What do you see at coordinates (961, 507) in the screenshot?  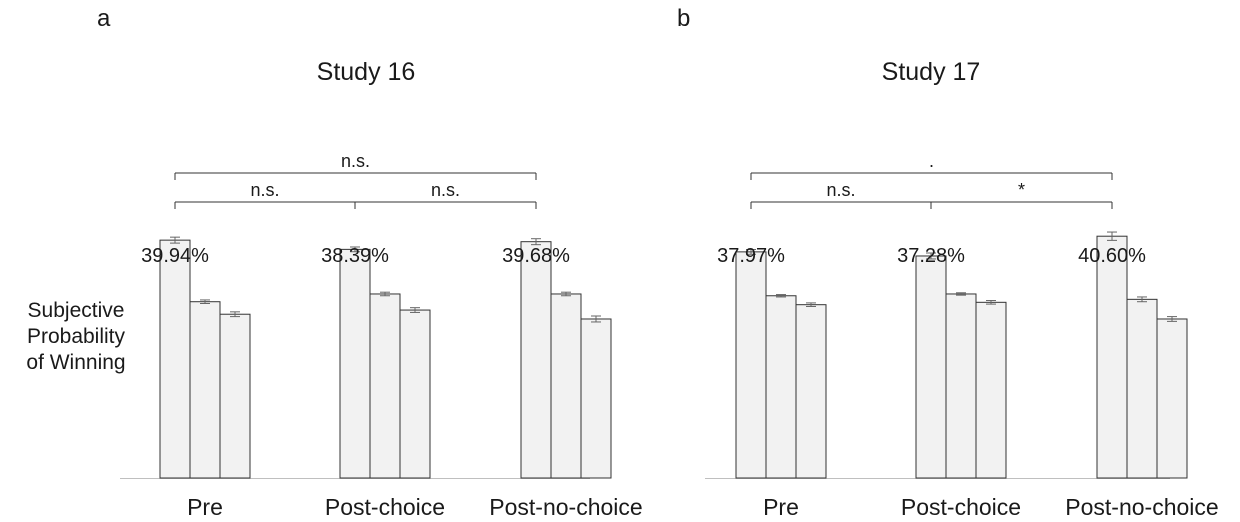 I see `x-tick-label-b-1: Post-choice` at bounding box center [961, 507].